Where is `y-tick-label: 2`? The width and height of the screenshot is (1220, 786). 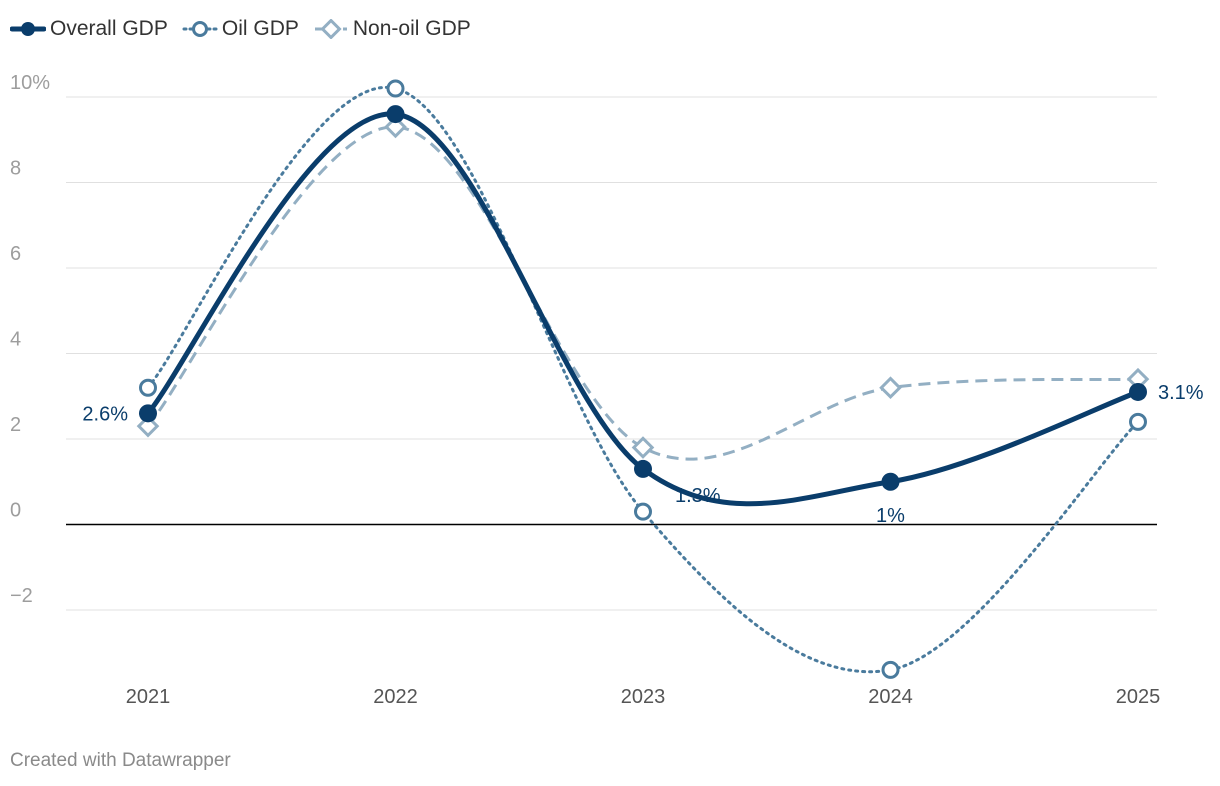
y-tick-label: 2 is located at coordinates (15, 425).